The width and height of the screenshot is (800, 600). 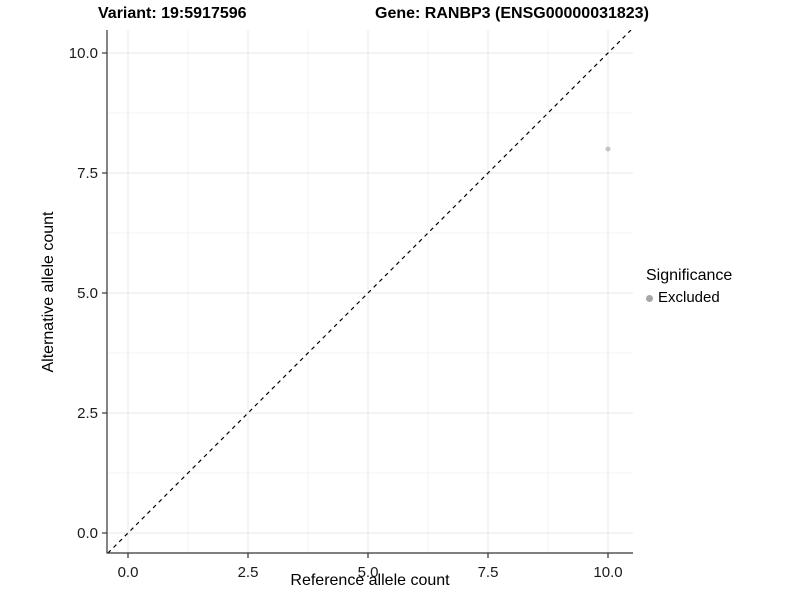 What do you see at coordinates (512, 13) in the screenshot?
I see `plot-title-gene: Gene: RANBP3 (ENSG00000031823)` at bounding box center [512, 13].